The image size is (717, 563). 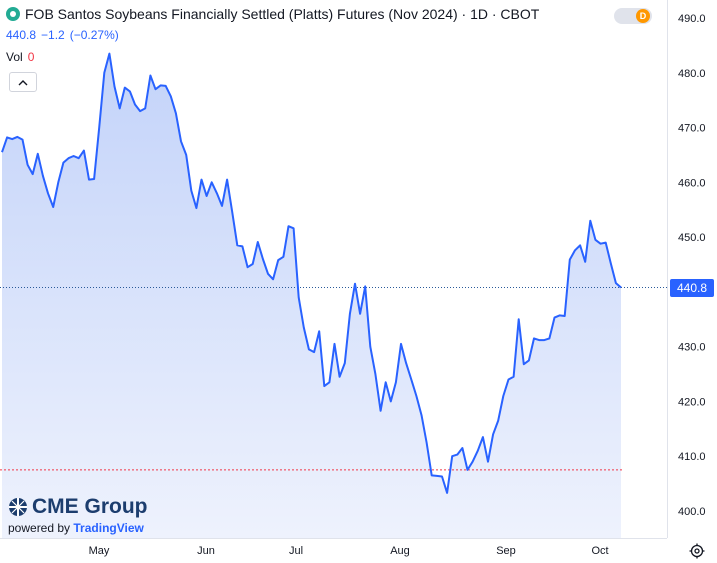 What do you see at coordinates (99, 551) in the screenshot?
I see `x-tick-label: May` at bounding box center [99, 551].